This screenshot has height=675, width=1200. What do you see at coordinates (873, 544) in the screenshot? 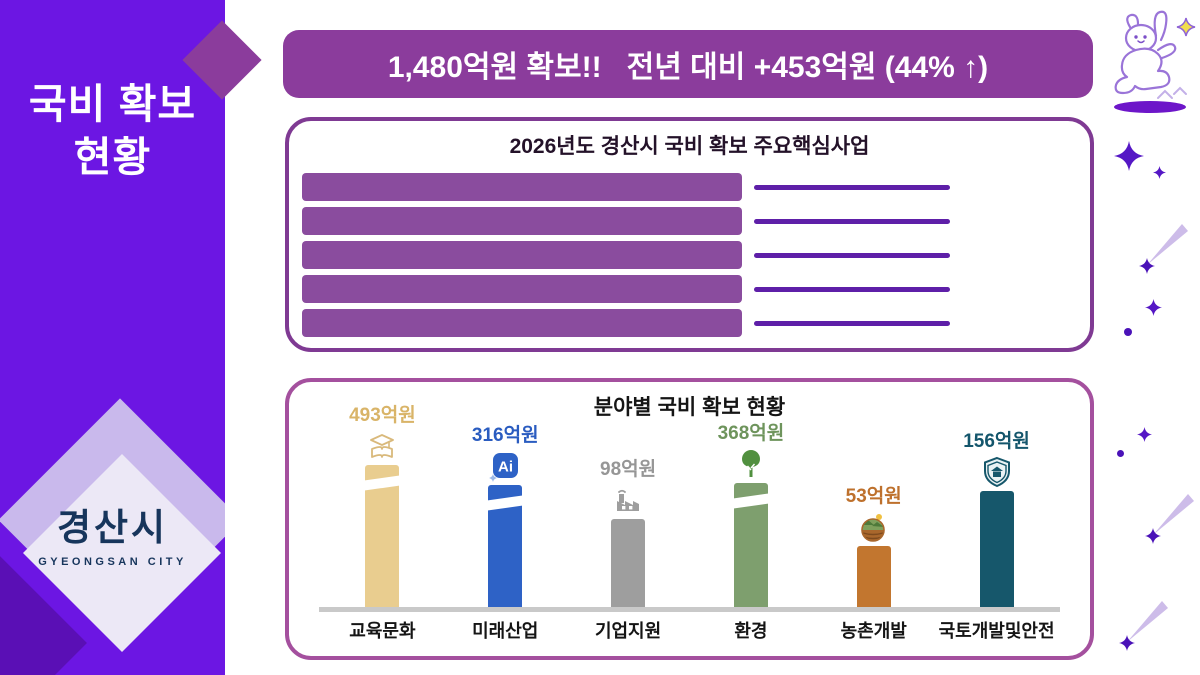
I see `chart-bar-column: 53억원` at bounding box center [873, 544].